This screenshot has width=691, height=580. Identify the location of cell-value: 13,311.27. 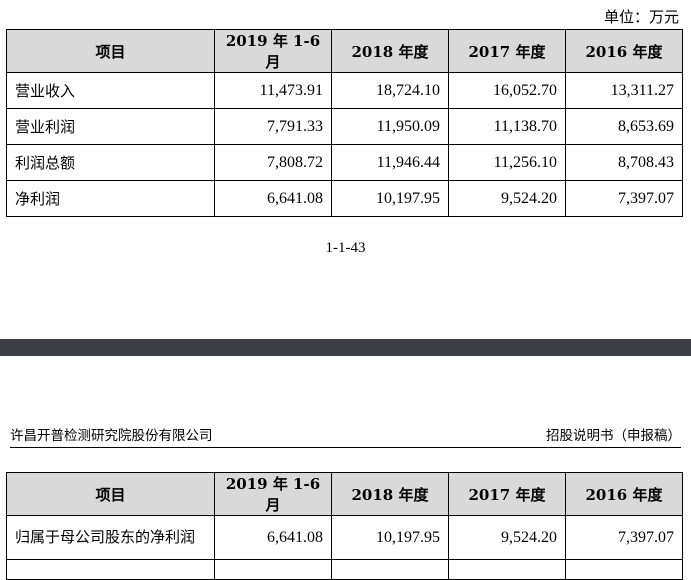
(624, 90).